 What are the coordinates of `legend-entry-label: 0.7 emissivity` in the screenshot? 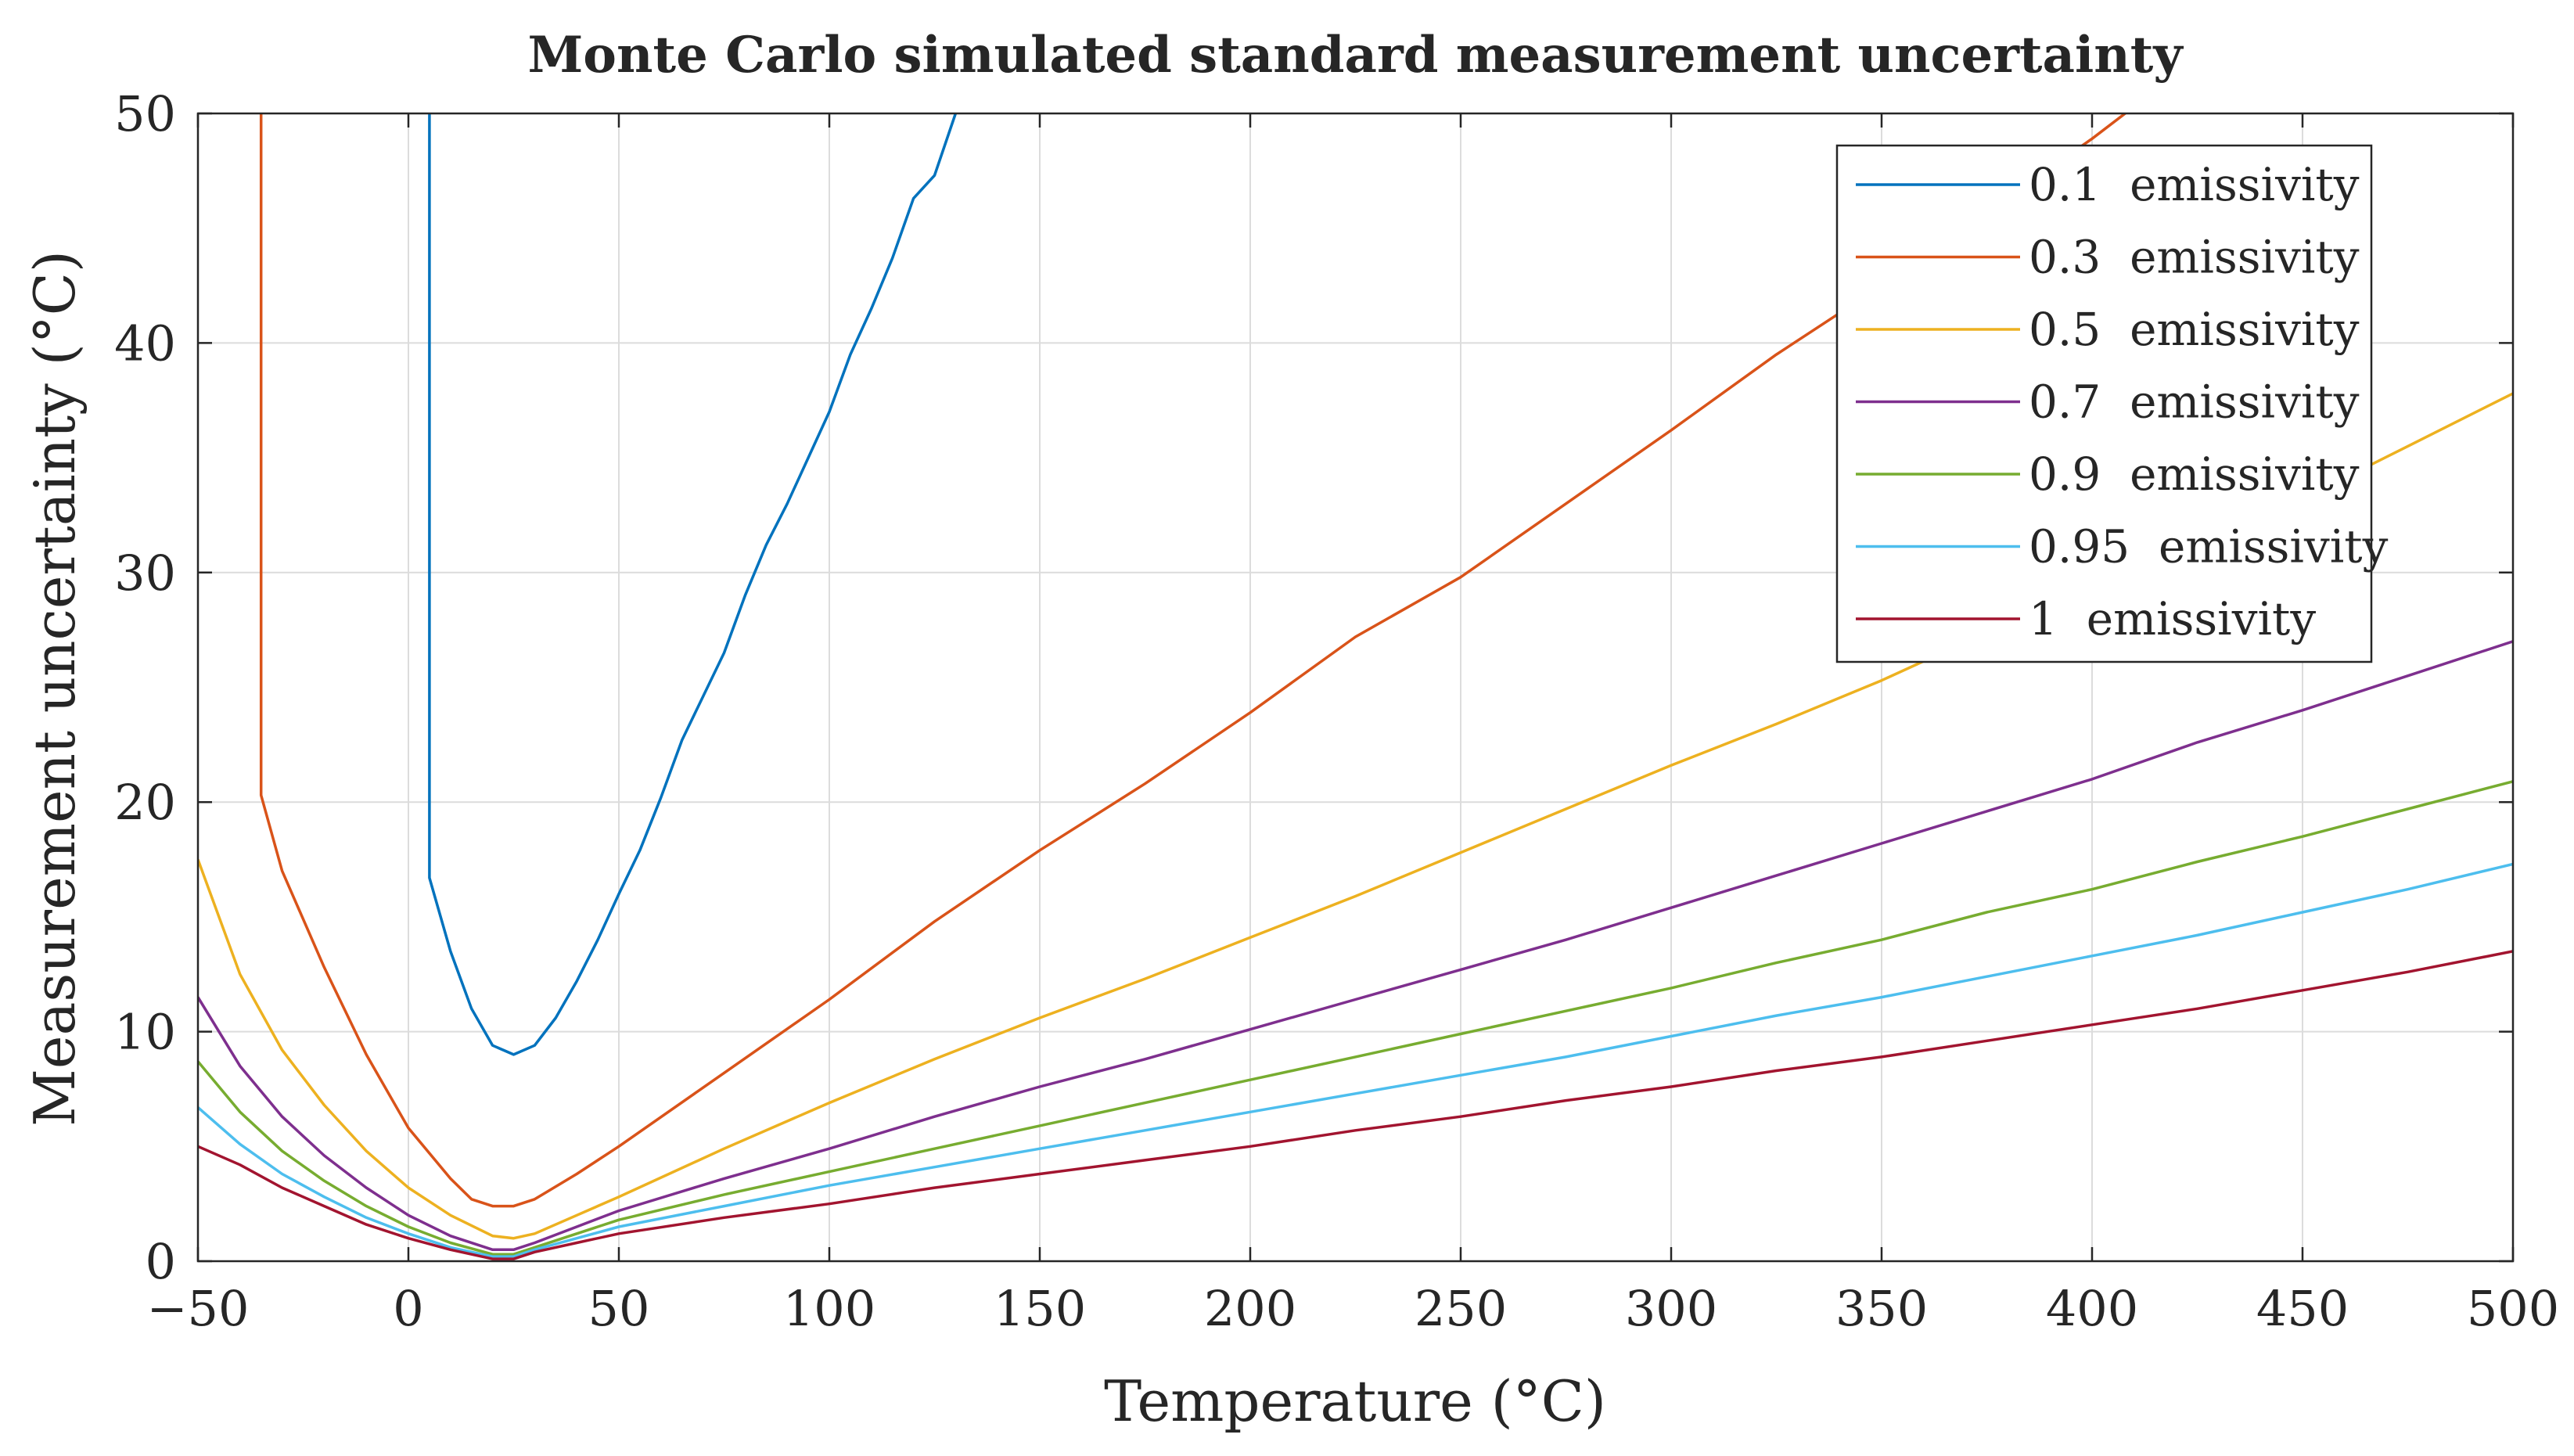 It's located at (2194, 402).